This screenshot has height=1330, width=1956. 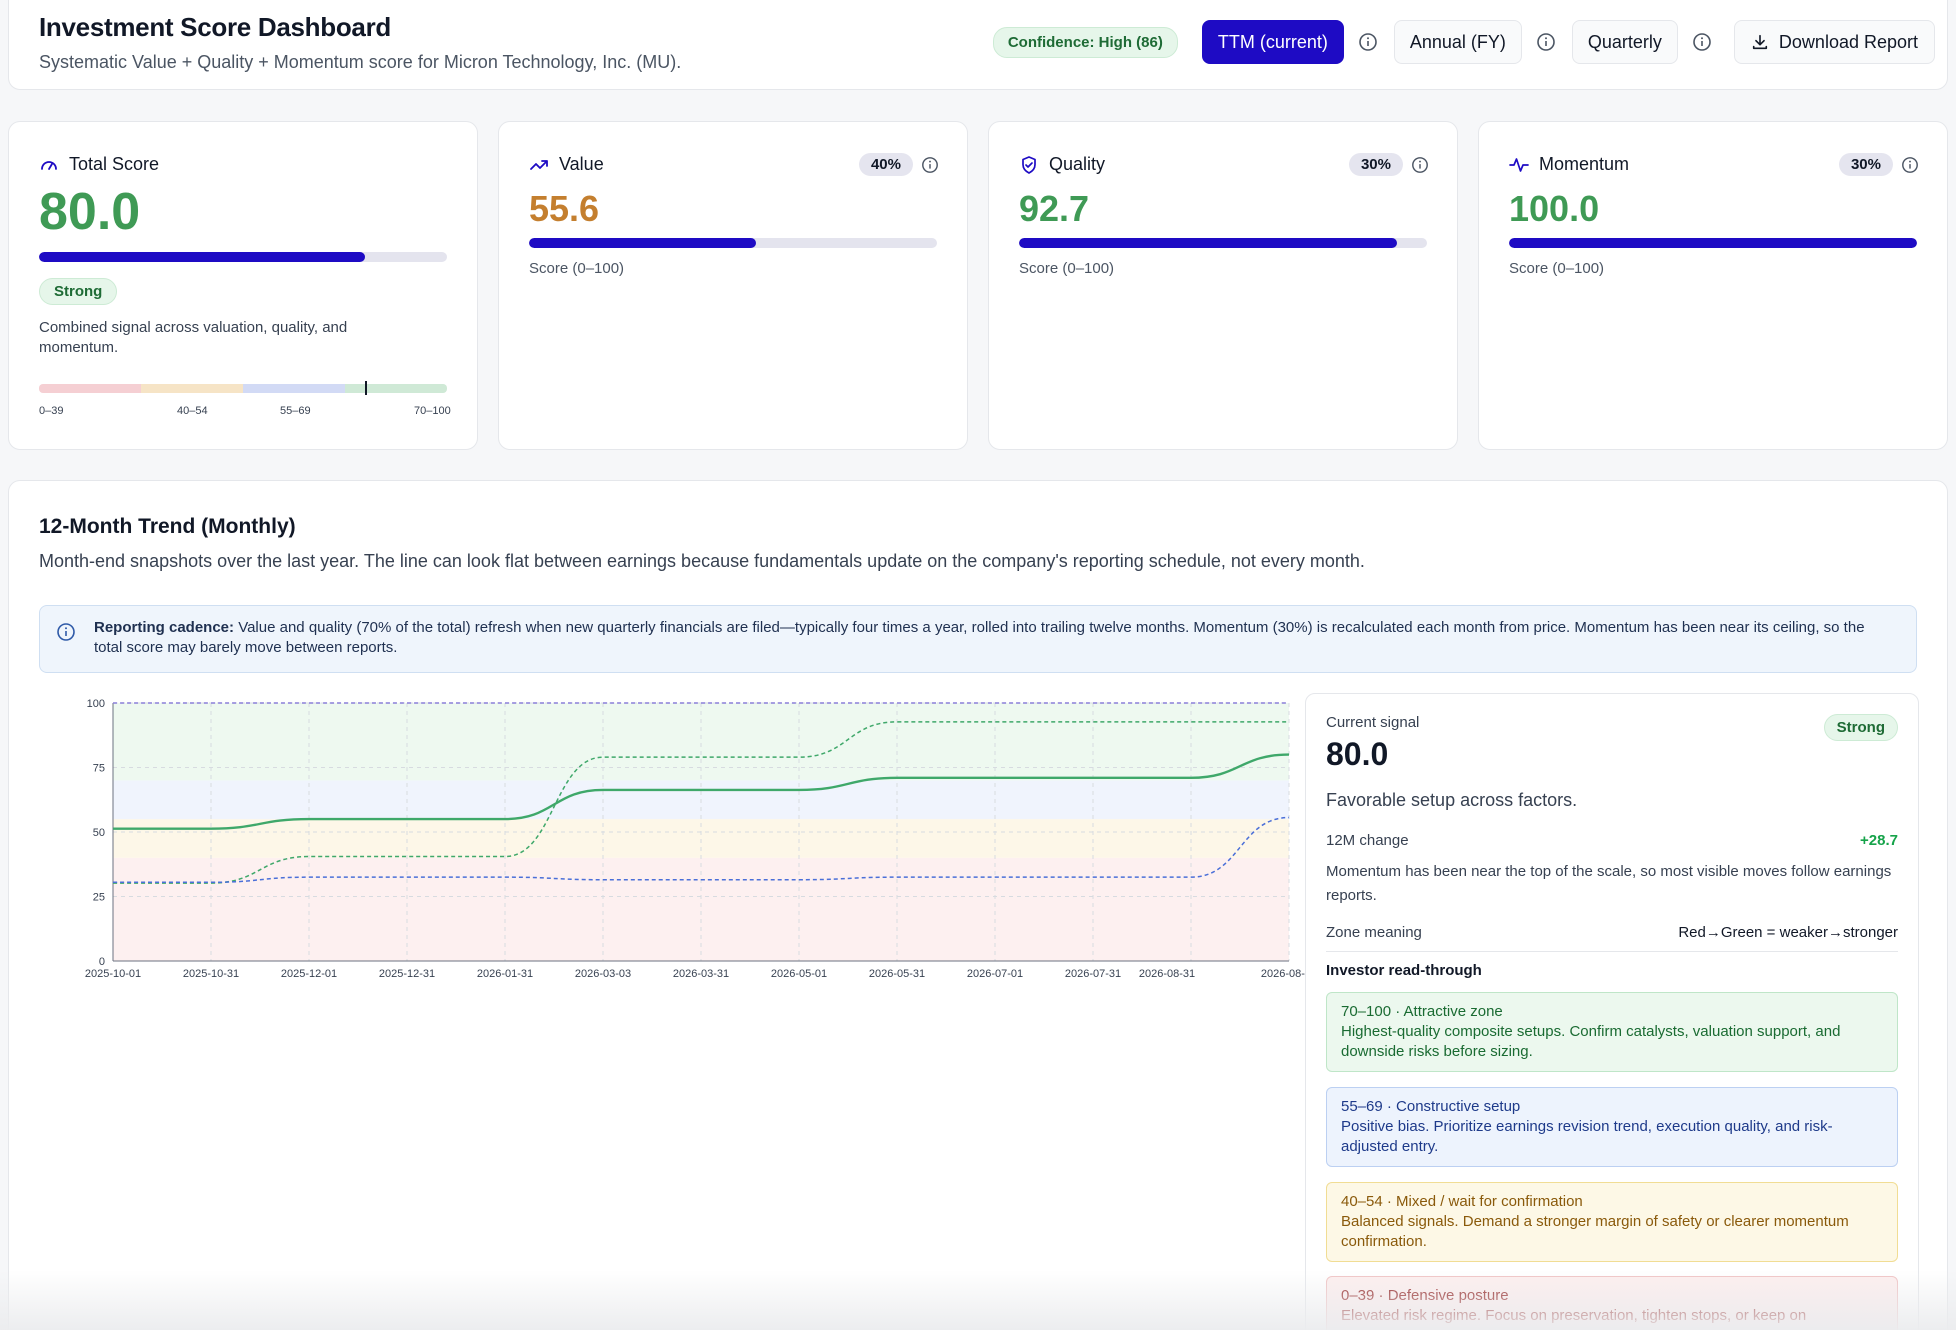 What do you see at coordinates (1208, 243) in the screenshot?
I see `quality-score-bar-fill` at bounding box center [1208, 243].